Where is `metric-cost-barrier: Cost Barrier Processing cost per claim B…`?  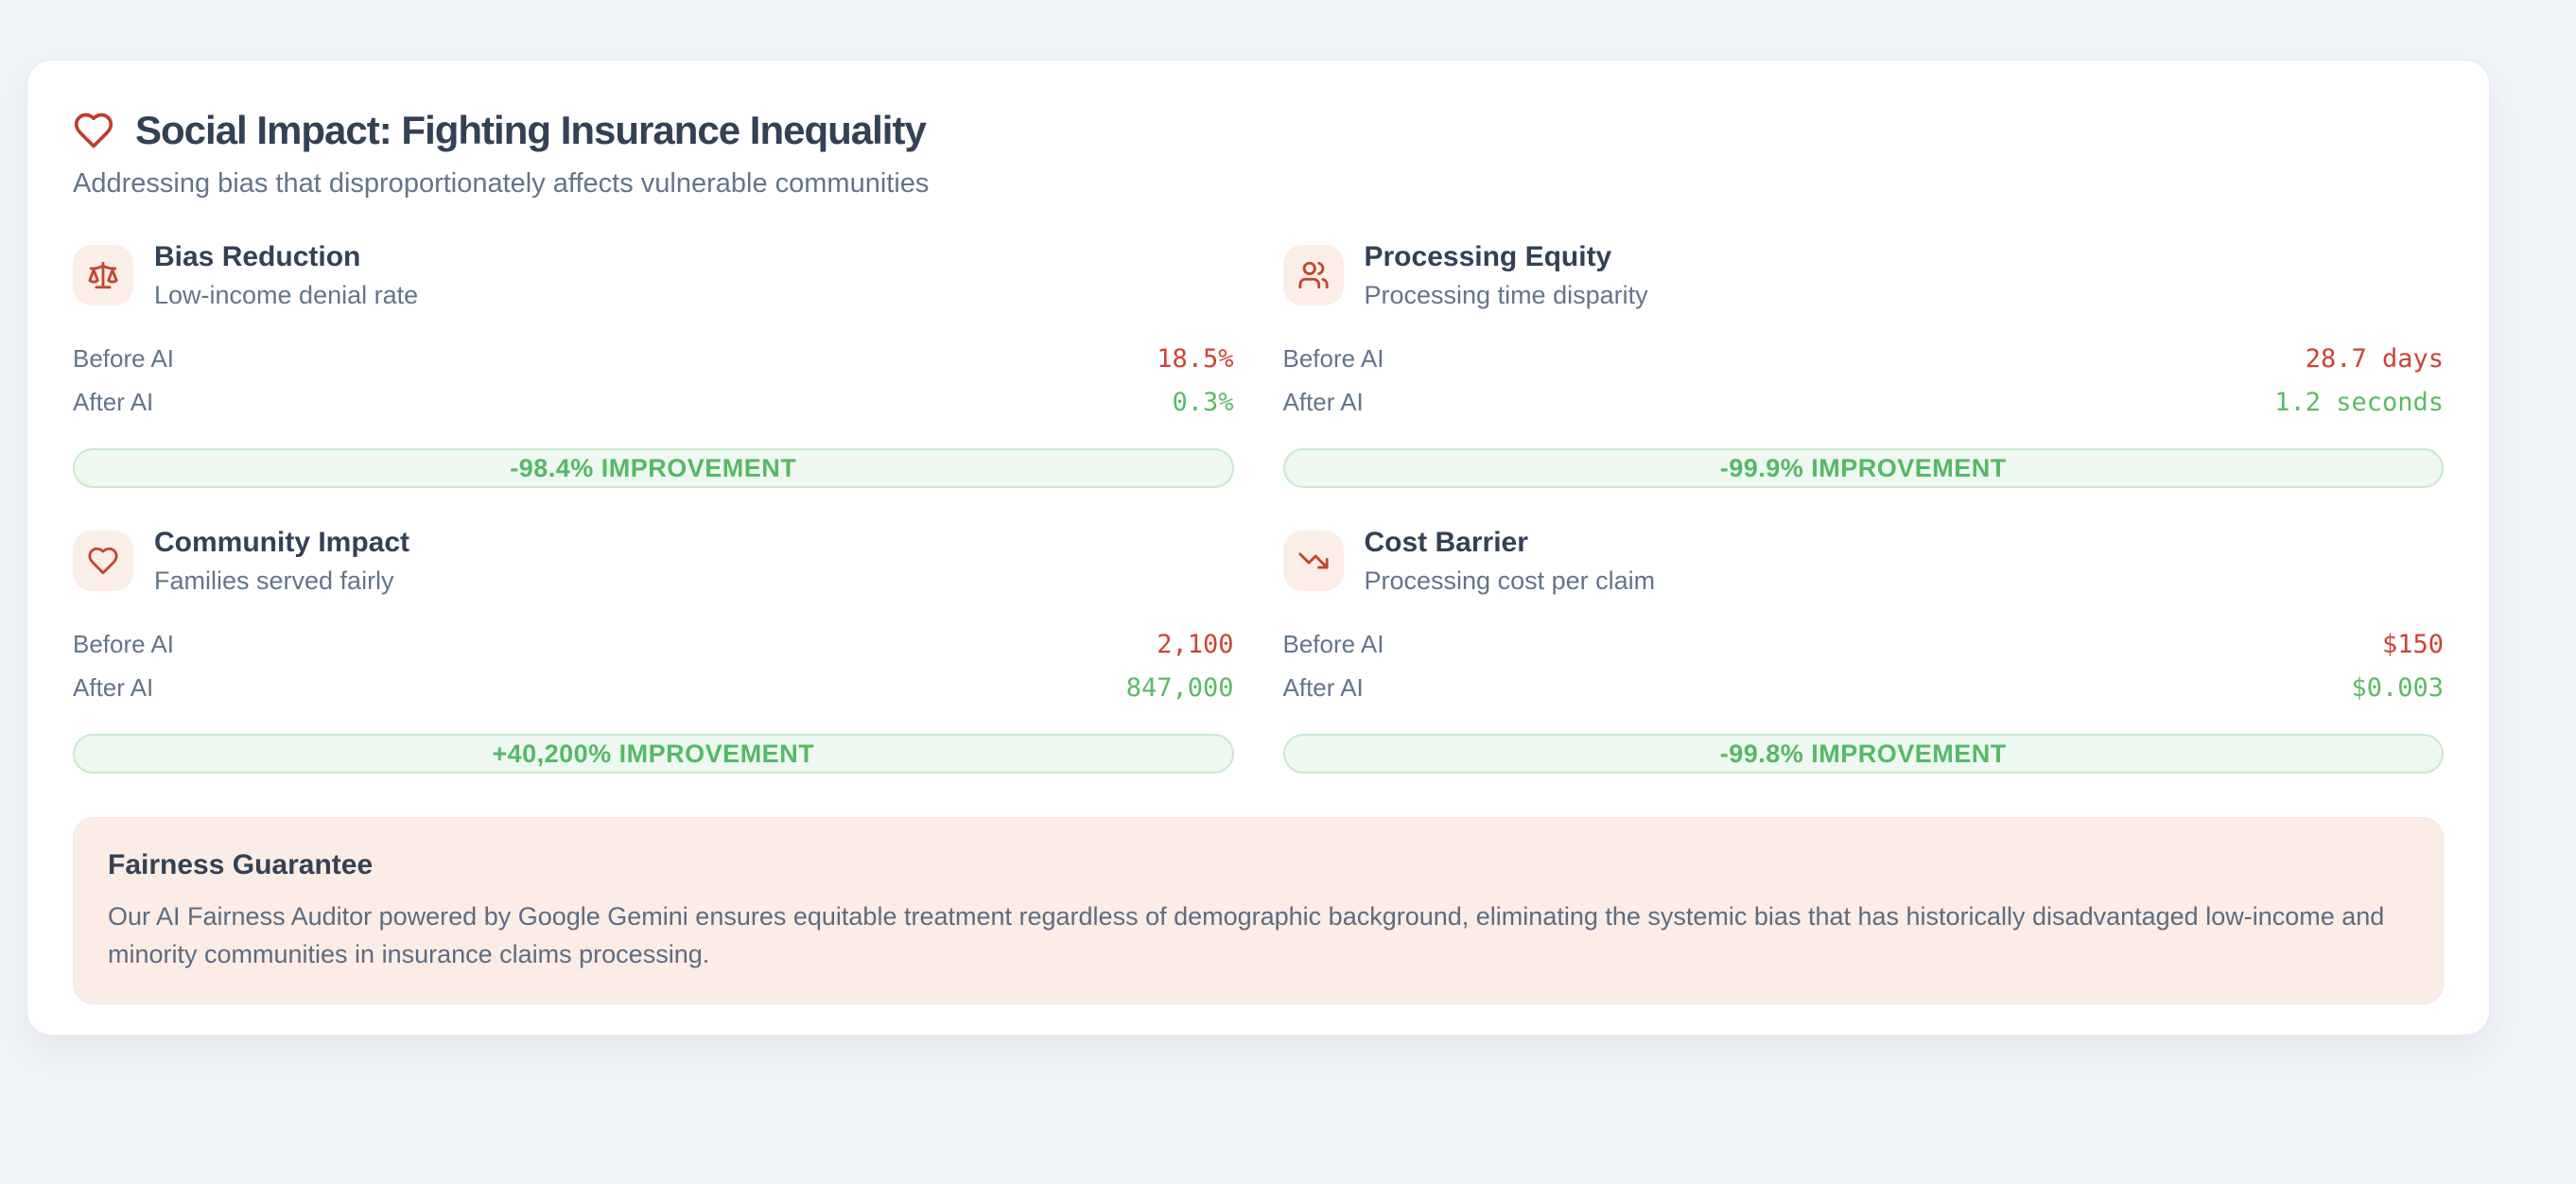 metric-cost-barrier: Cost Barrier Processing cost per claim B… is located at coordinates (1863, 650).